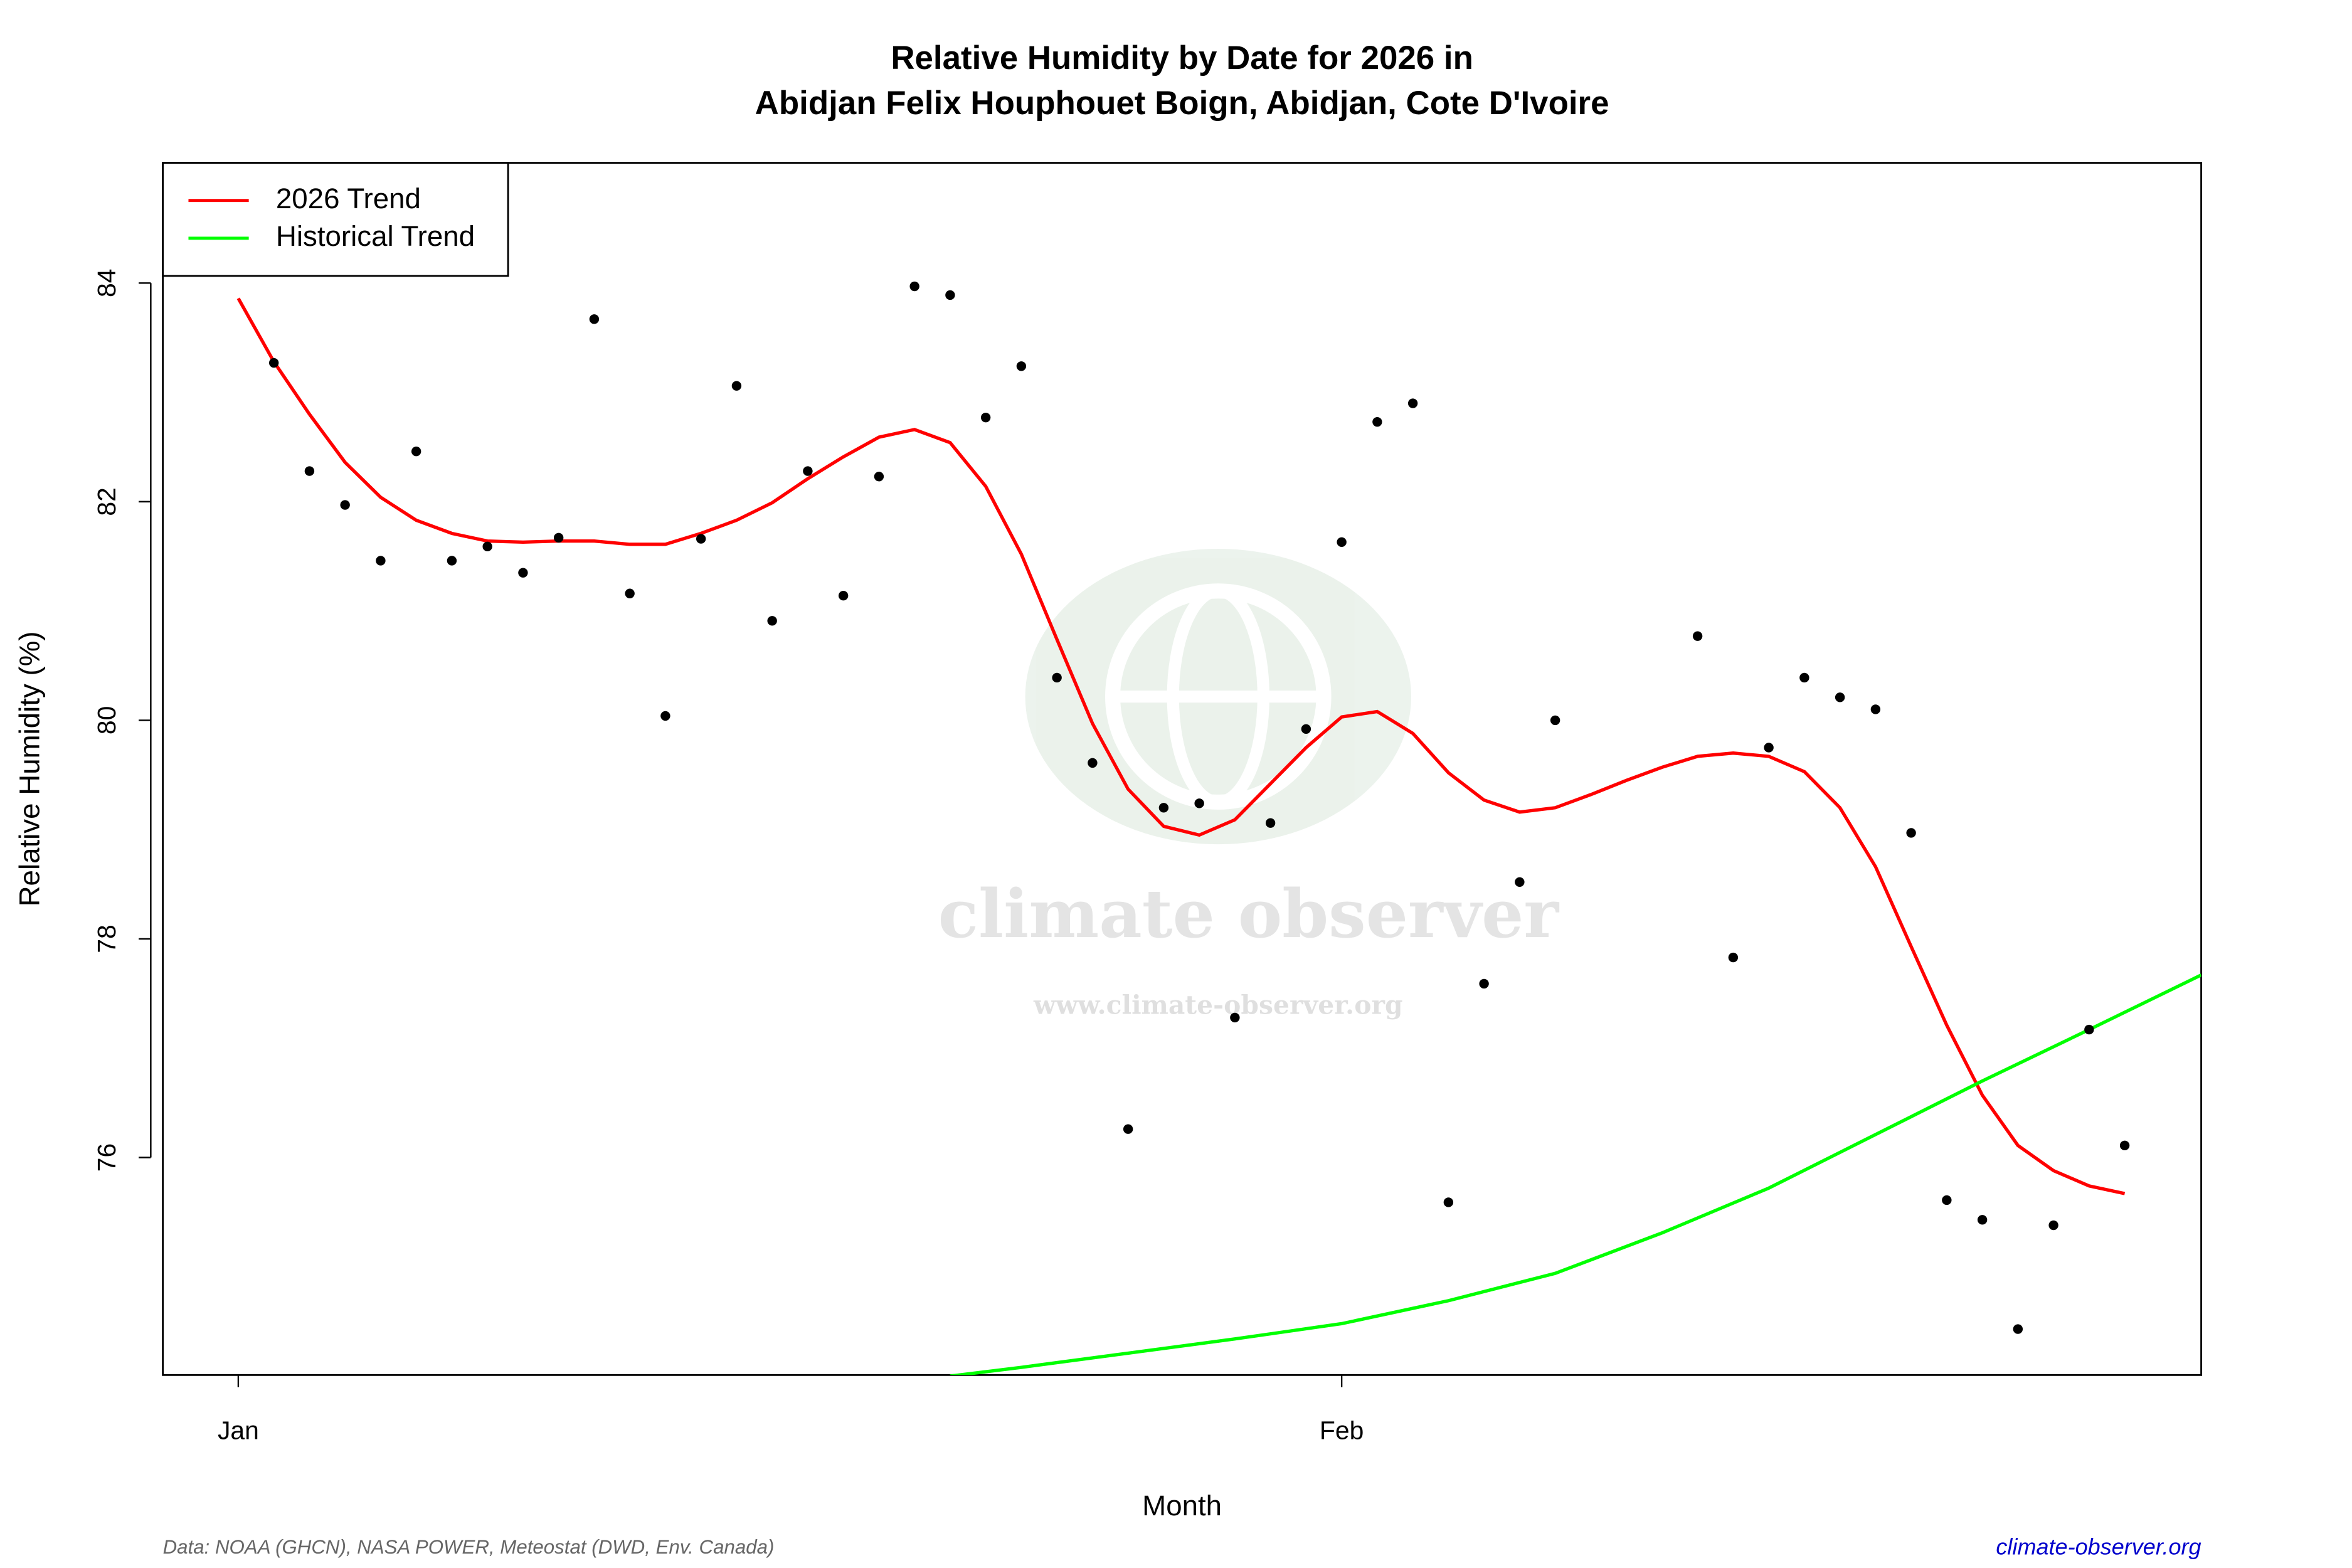 This screenshot has width=2352, height=1568. What do you see at coordinates (2098, 1546) in the screenshot?
I see `site-link: climate-observer.org` at bounding box center [2098, 1546].